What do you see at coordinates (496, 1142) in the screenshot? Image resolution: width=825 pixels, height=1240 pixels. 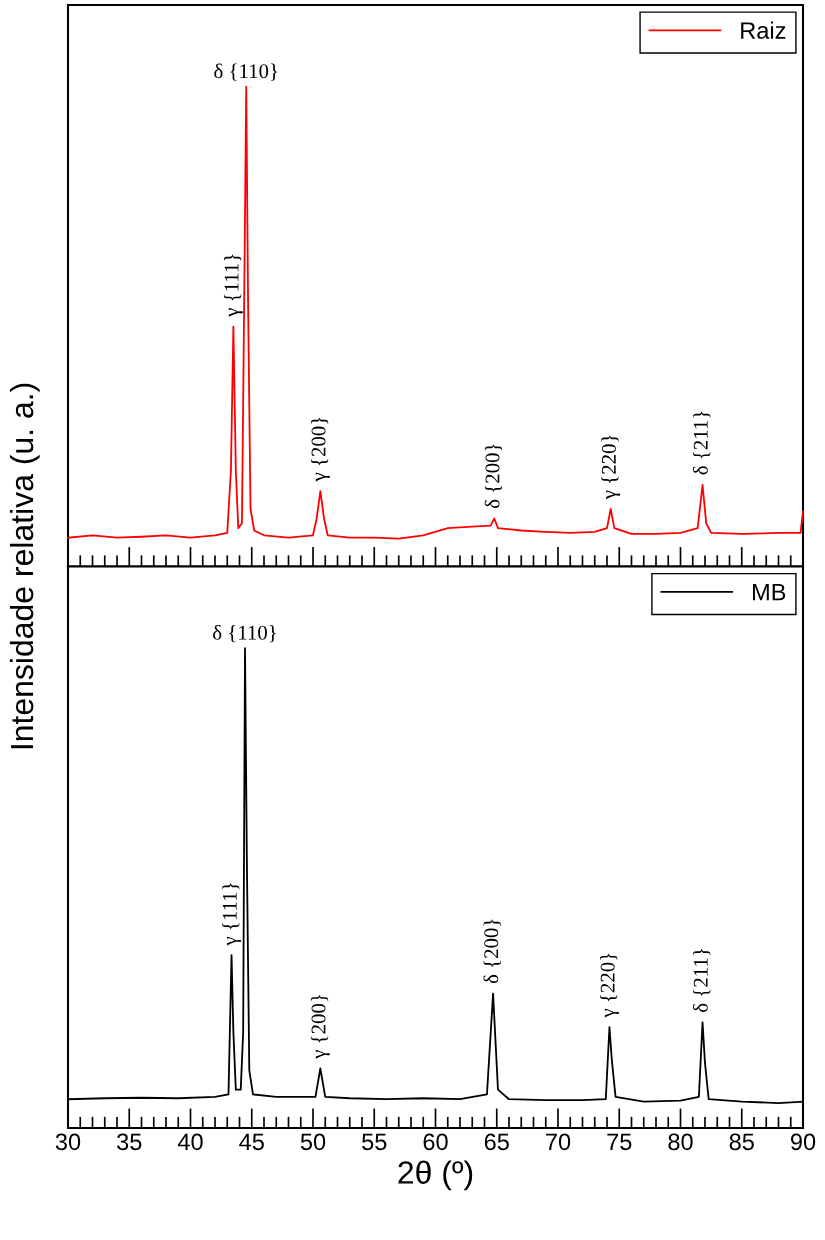 I see `x-tick-label: 65` at bounding box center [496, 1142].